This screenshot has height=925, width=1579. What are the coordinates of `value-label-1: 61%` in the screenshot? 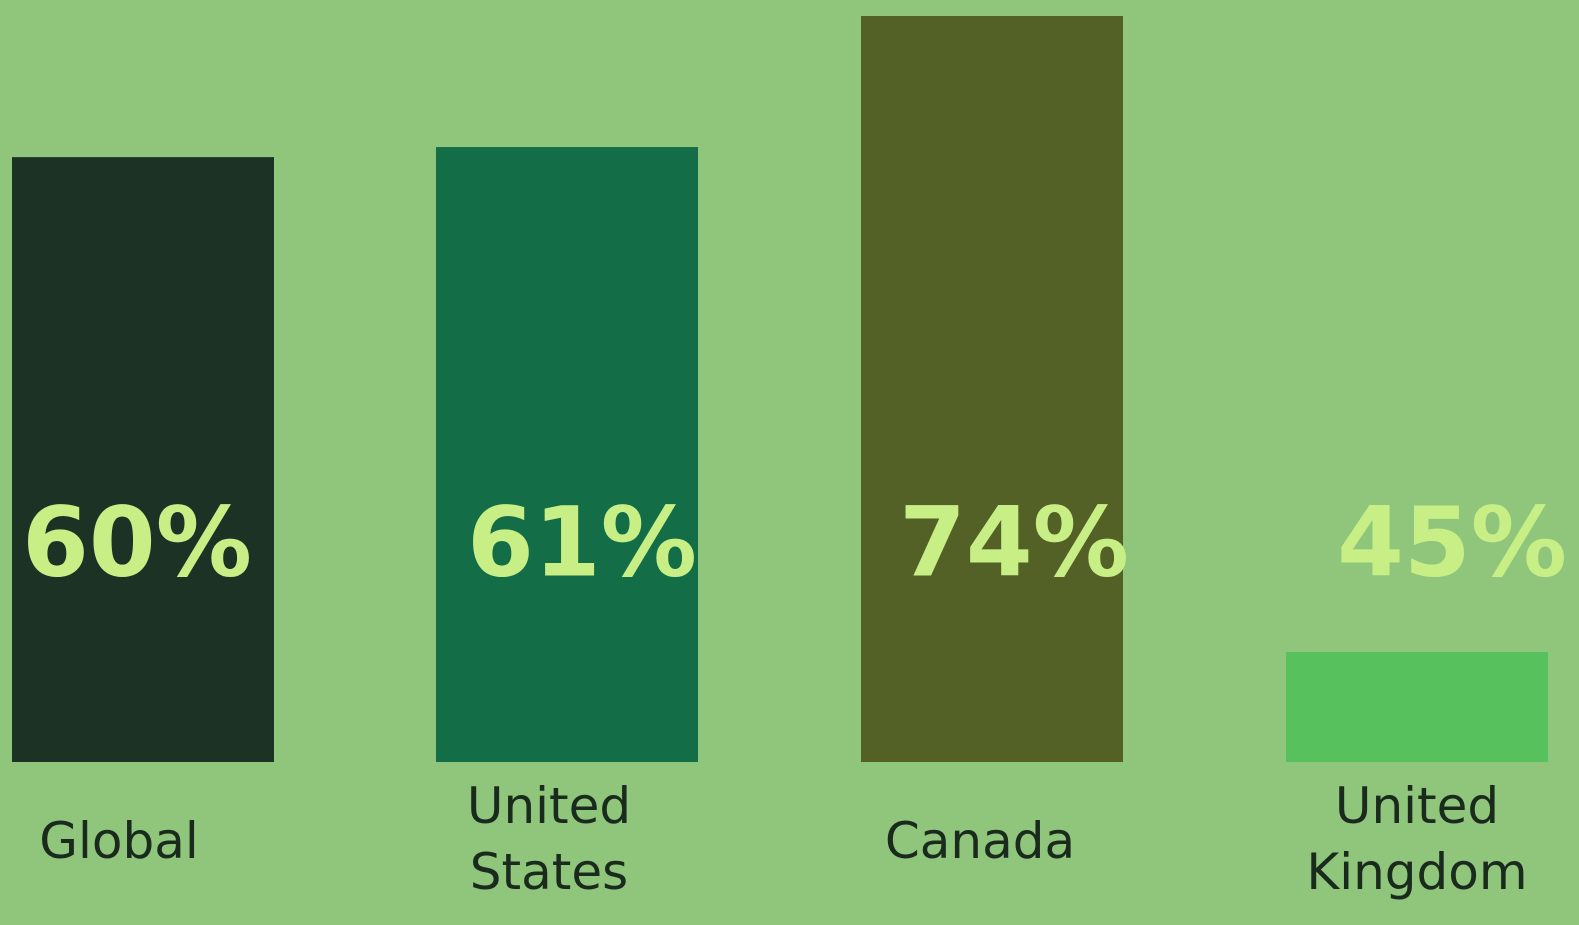 It's located at (582, 542).